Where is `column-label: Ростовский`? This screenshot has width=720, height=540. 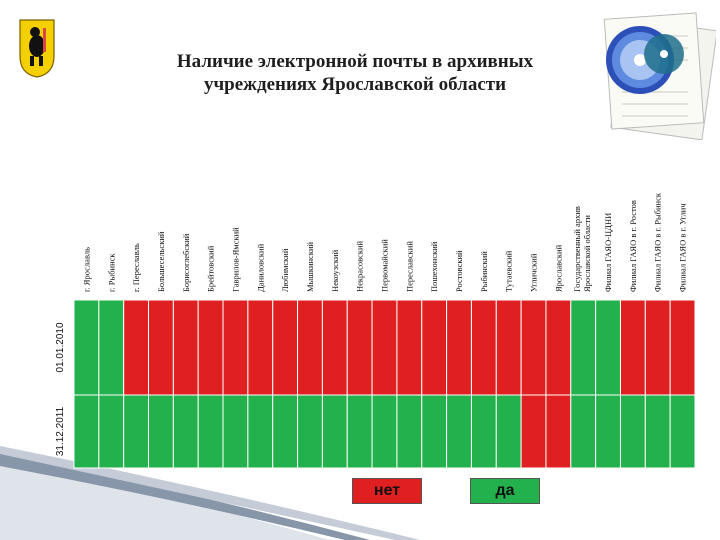 column-label: Ростовский is located at coordinates (459, 271).